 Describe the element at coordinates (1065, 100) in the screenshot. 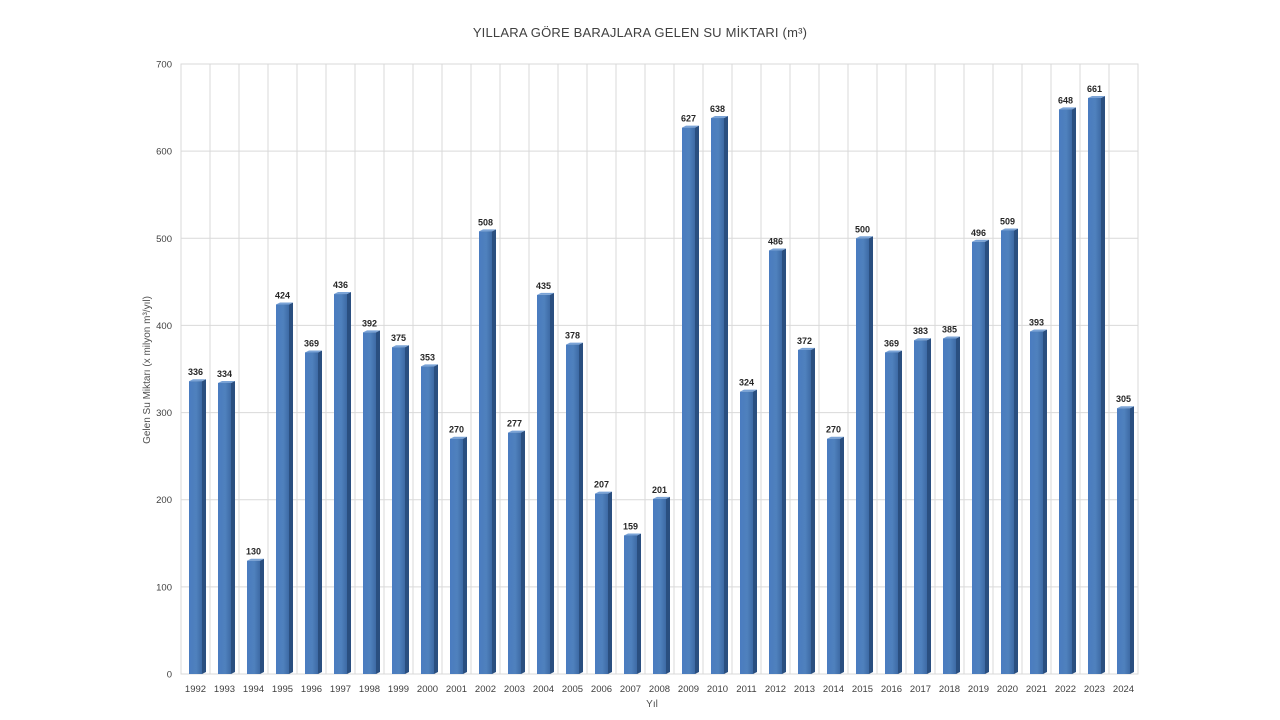

I see `data-label: 648` at that location.